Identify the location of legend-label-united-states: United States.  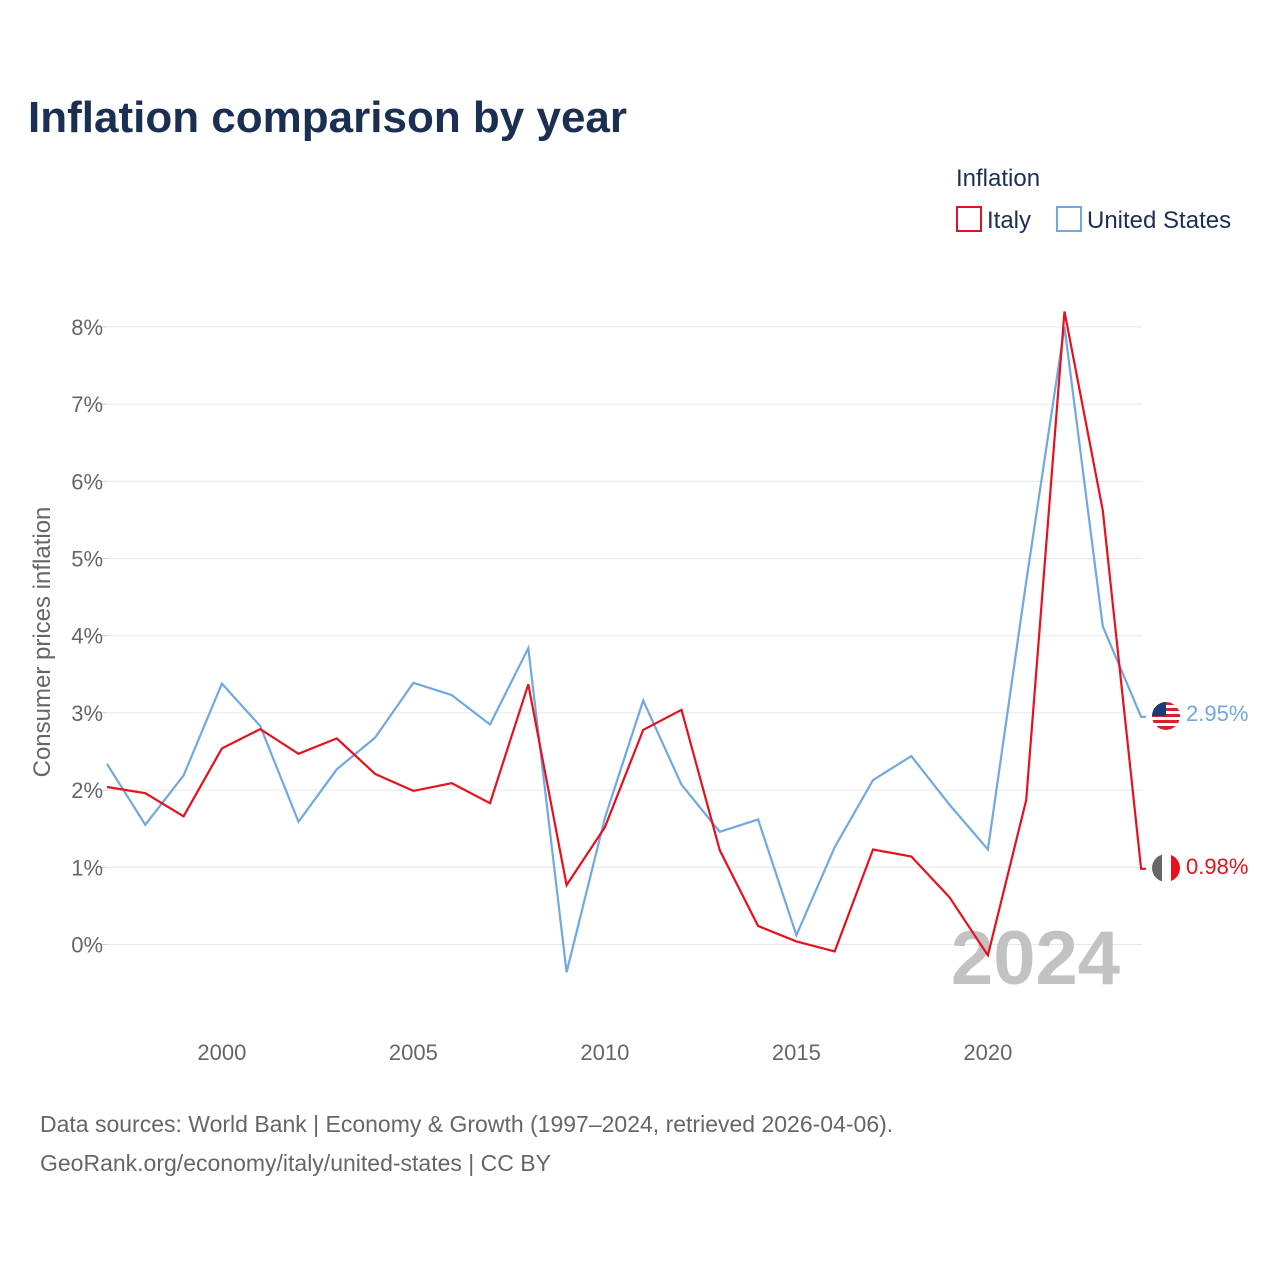
(1159, 220).